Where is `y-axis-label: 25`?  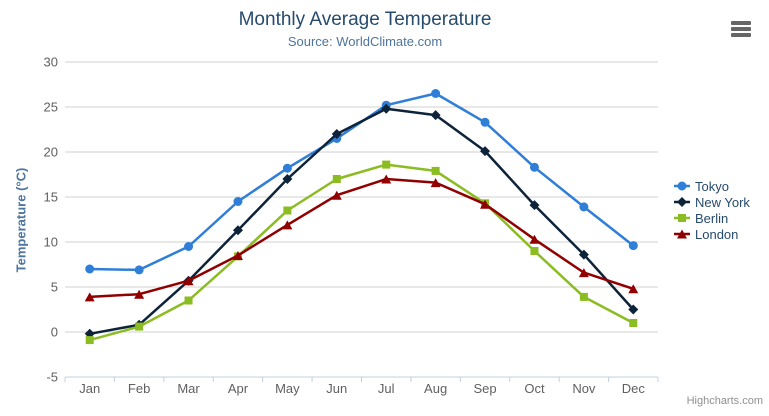 y-axis-label: 25 is located at coordinates (51, 107).